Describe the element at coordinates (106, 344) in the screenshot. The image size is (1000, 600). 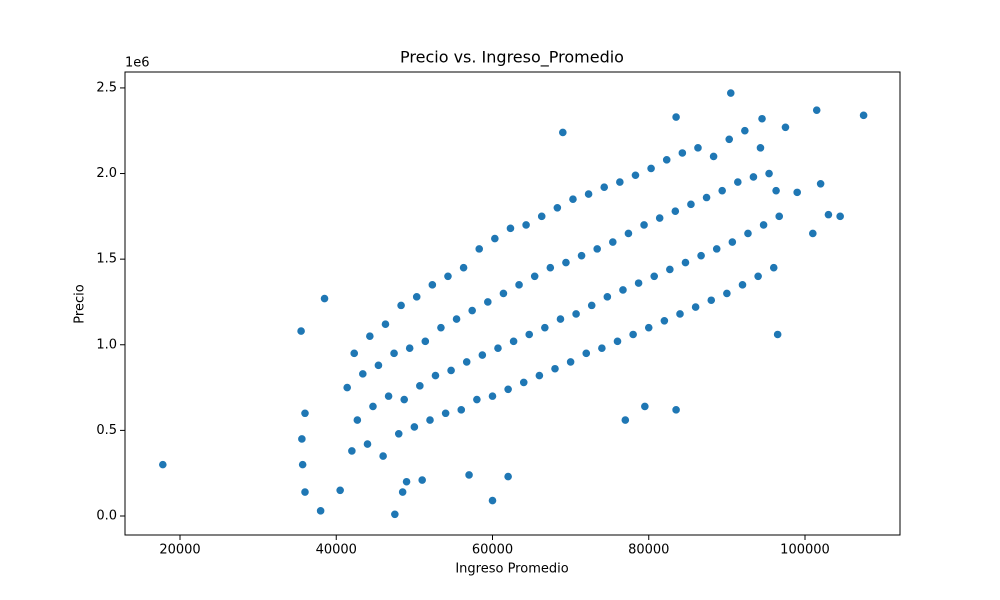
I see `y-tick-label: 1.0` at that location.